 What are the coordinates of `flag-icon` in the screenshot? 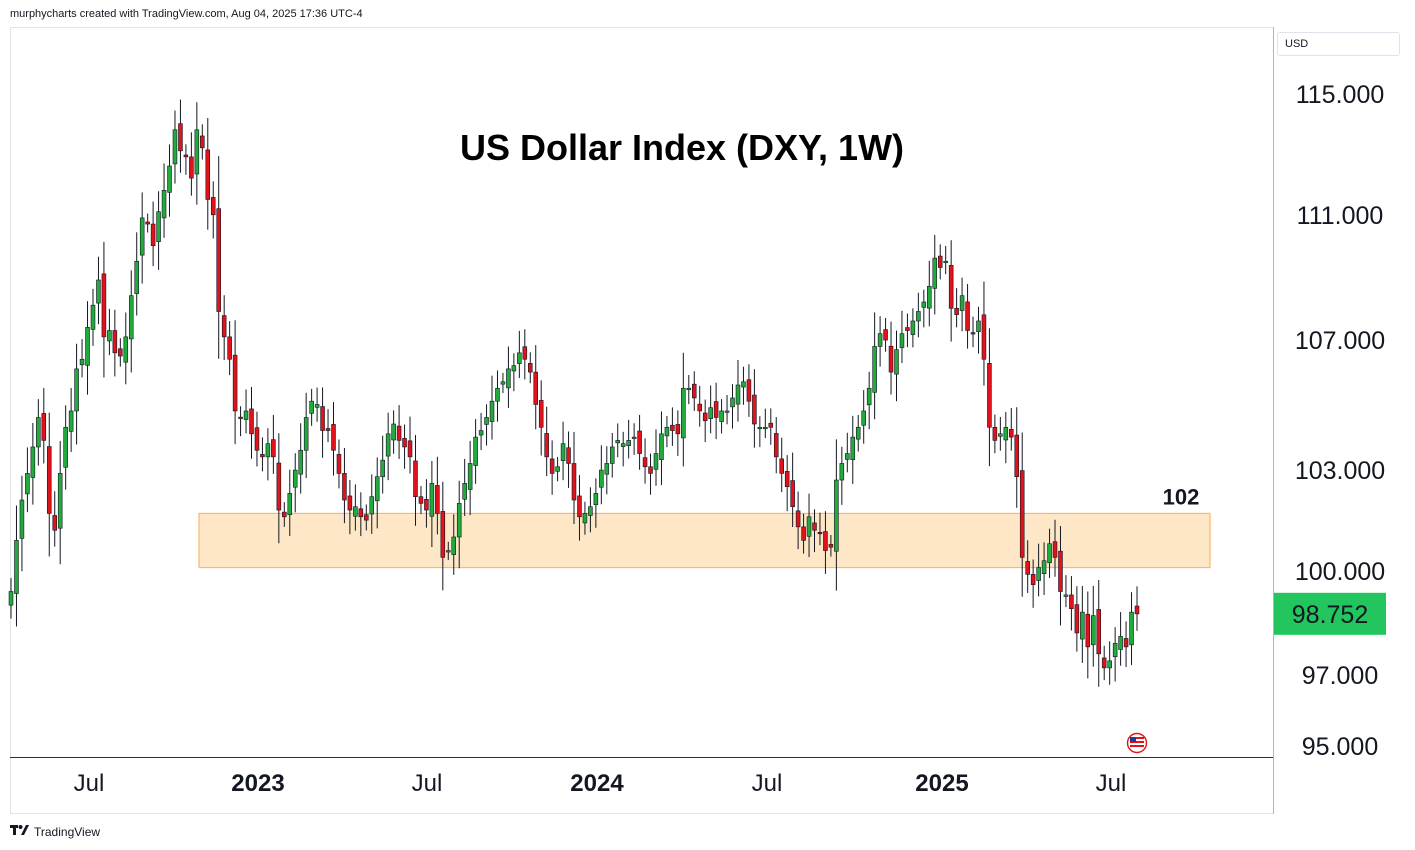 It's located at (1137, 743).